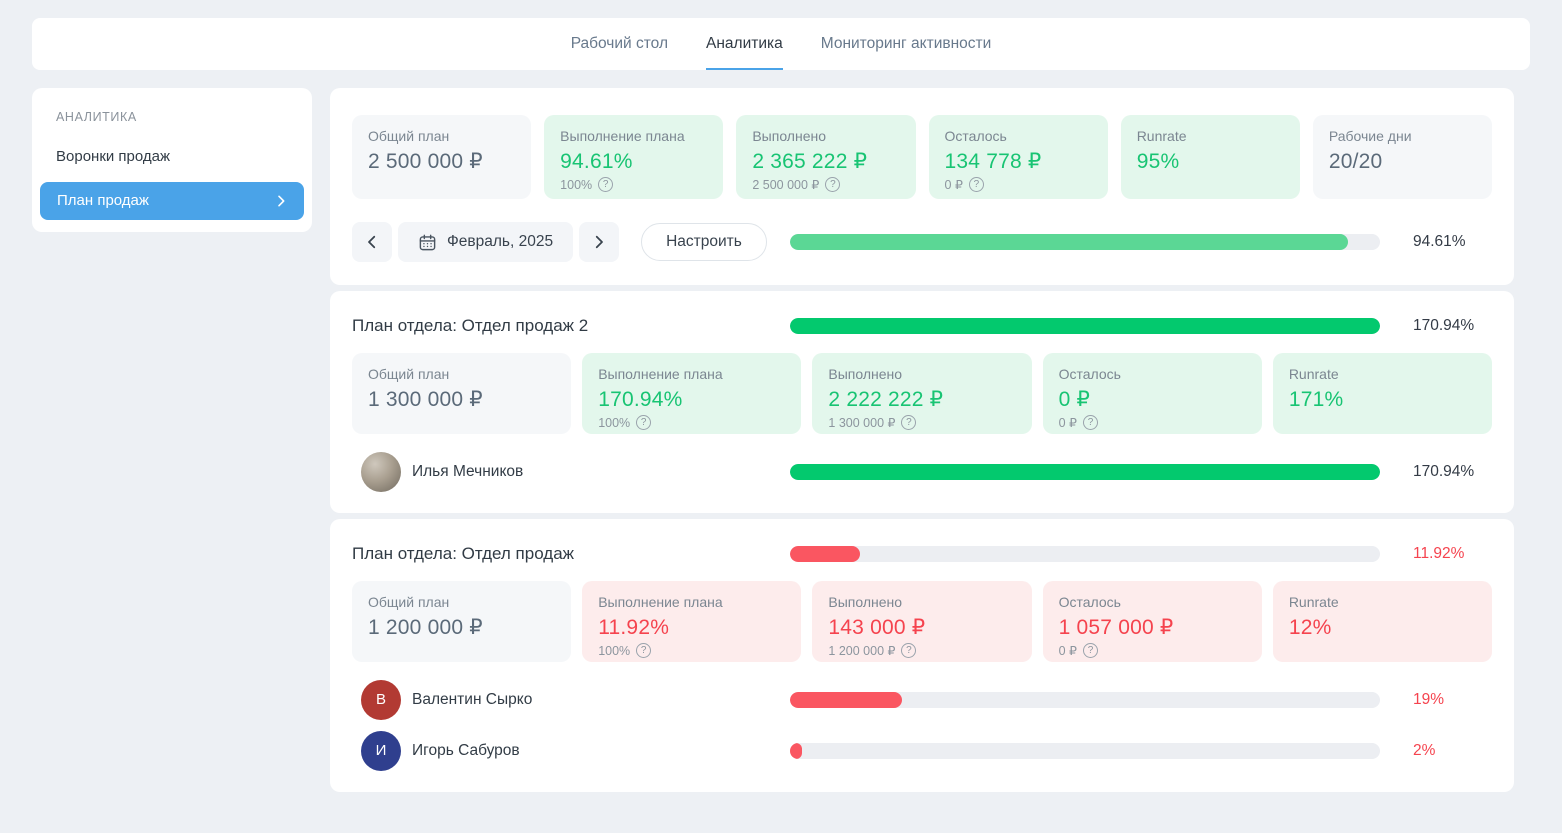 This screenshot has height=833, width=1562. Describe the element at coordinates (486, 242) in the screenshot. I see `period-selector-button: Февраль, 2025` at that location.